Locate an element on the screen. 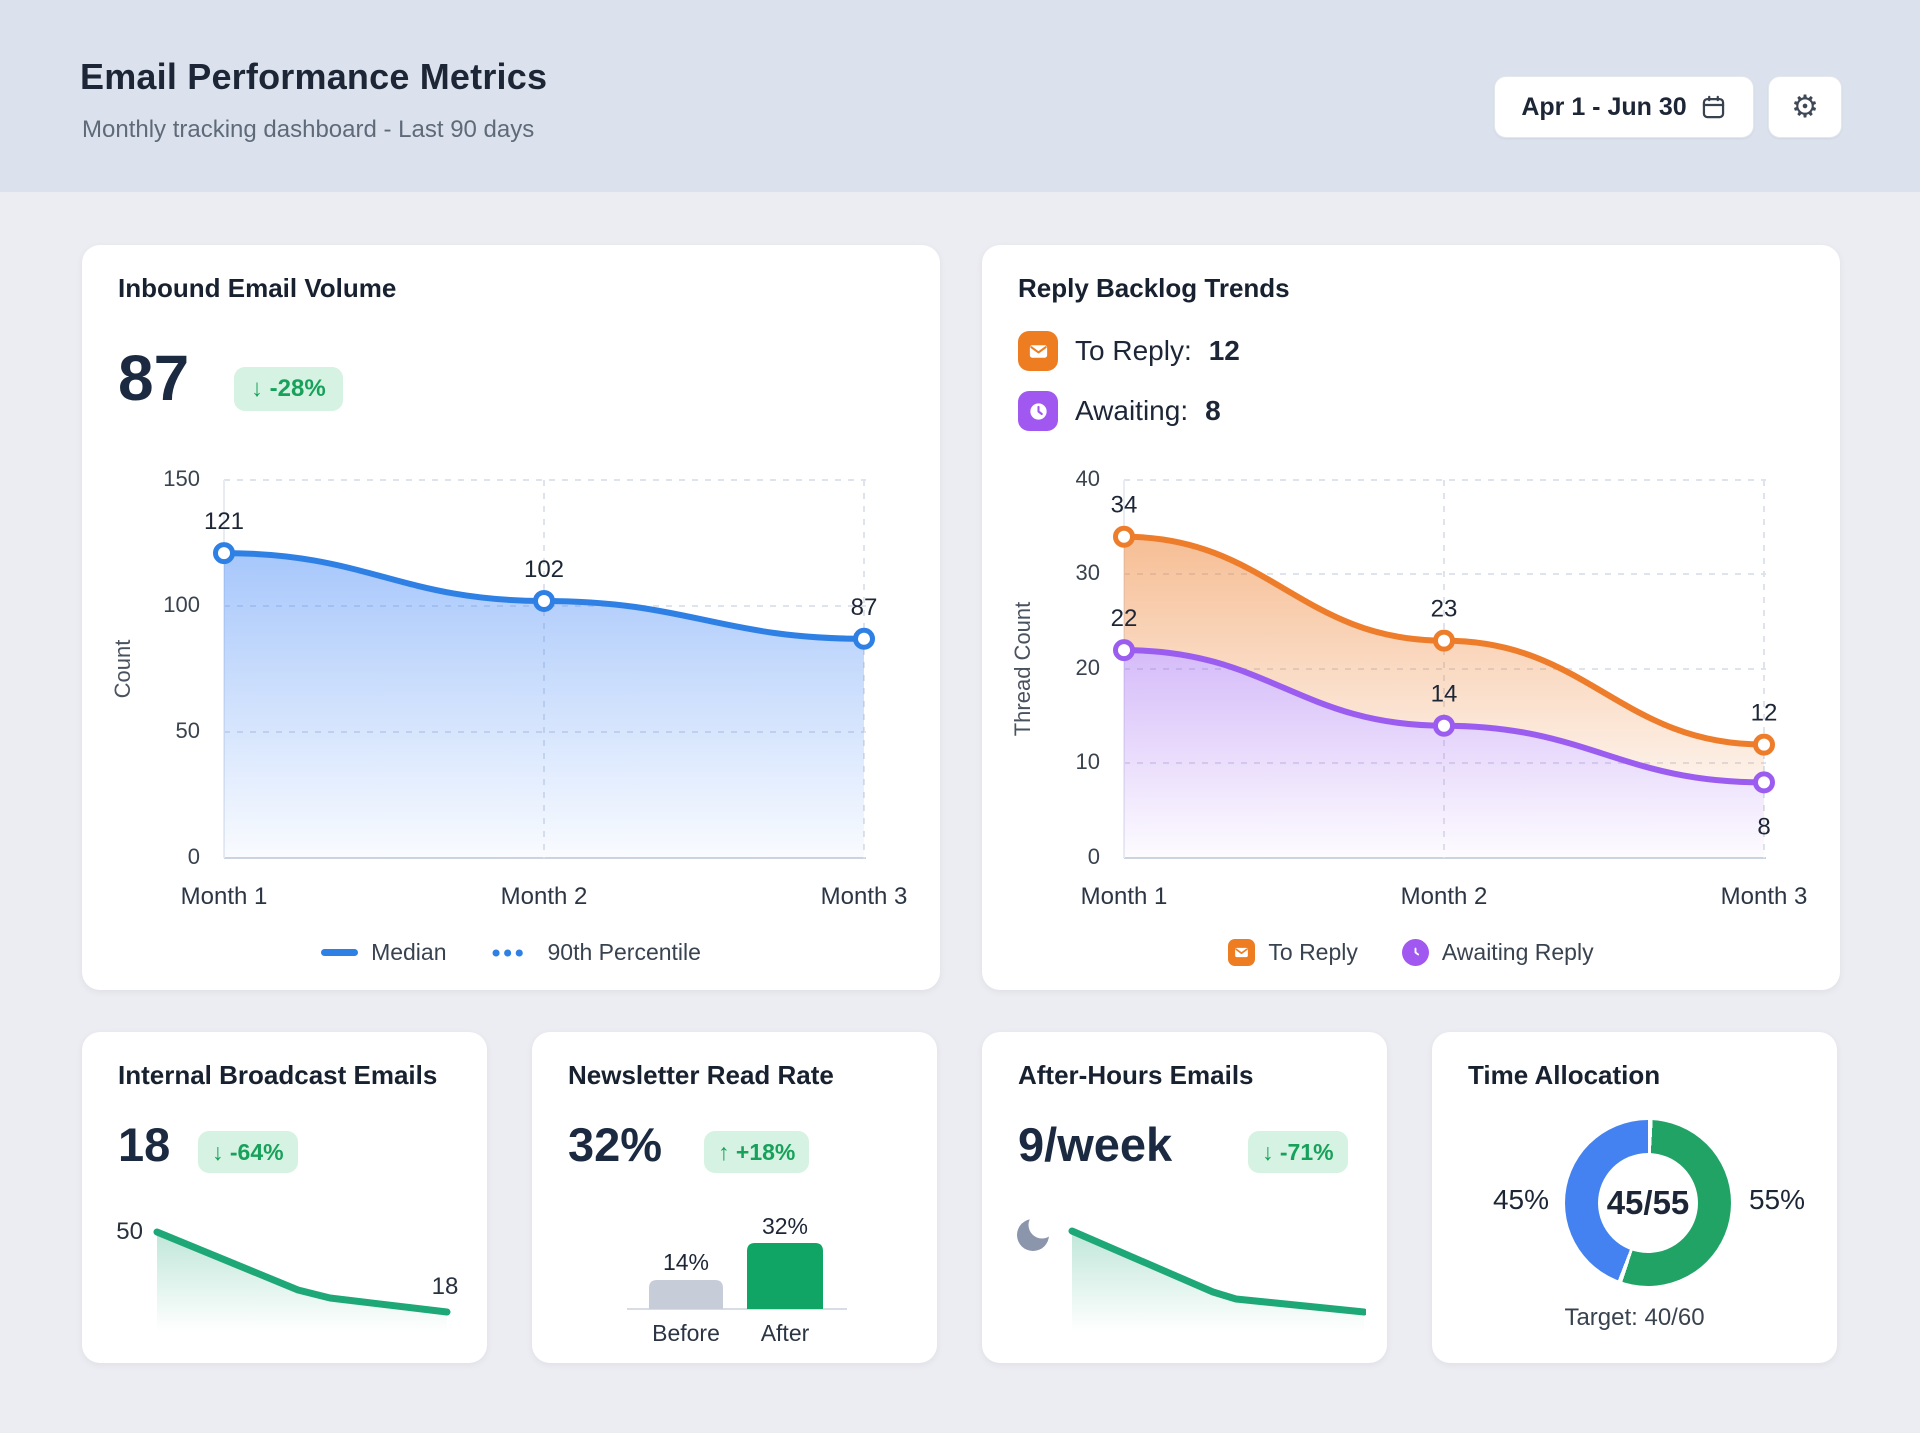  stat-label: Awaiting: is located at coordinates (1132, 410).